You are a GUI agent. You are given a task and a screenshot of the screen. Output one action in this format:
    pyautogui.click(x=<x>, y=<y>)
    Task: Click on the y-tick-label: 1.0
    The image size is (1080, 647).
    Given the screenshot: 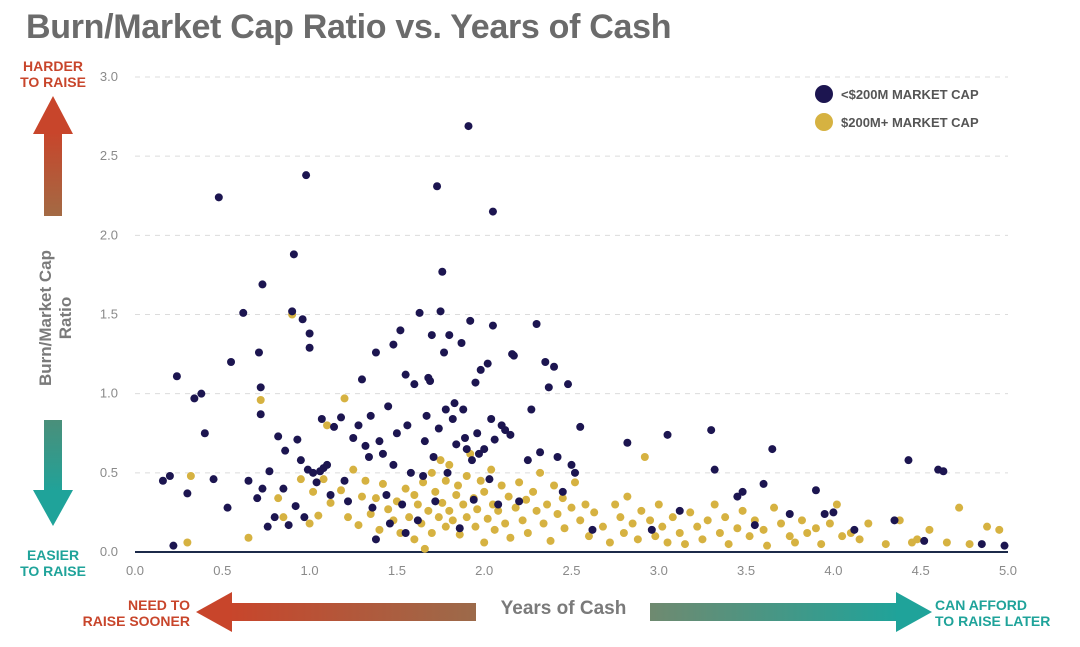 What is the action you would take?
    pyautogui.click(x=109, y=393)
    